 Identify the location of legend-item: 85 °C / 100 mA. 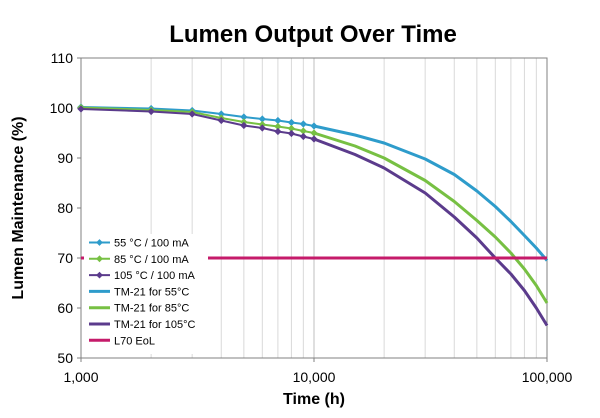
(139, 260).